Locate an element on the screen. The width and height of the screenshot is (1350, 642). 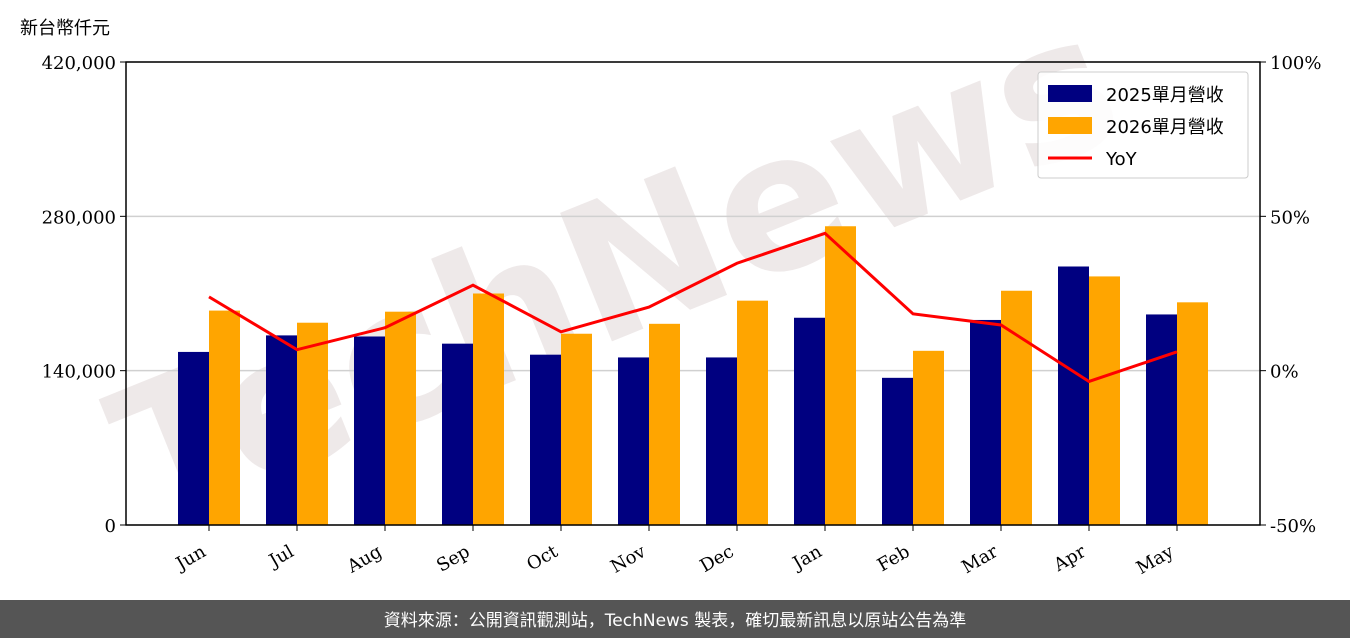
y2-tick-label: 100% is located at coordinates (1295, 63).